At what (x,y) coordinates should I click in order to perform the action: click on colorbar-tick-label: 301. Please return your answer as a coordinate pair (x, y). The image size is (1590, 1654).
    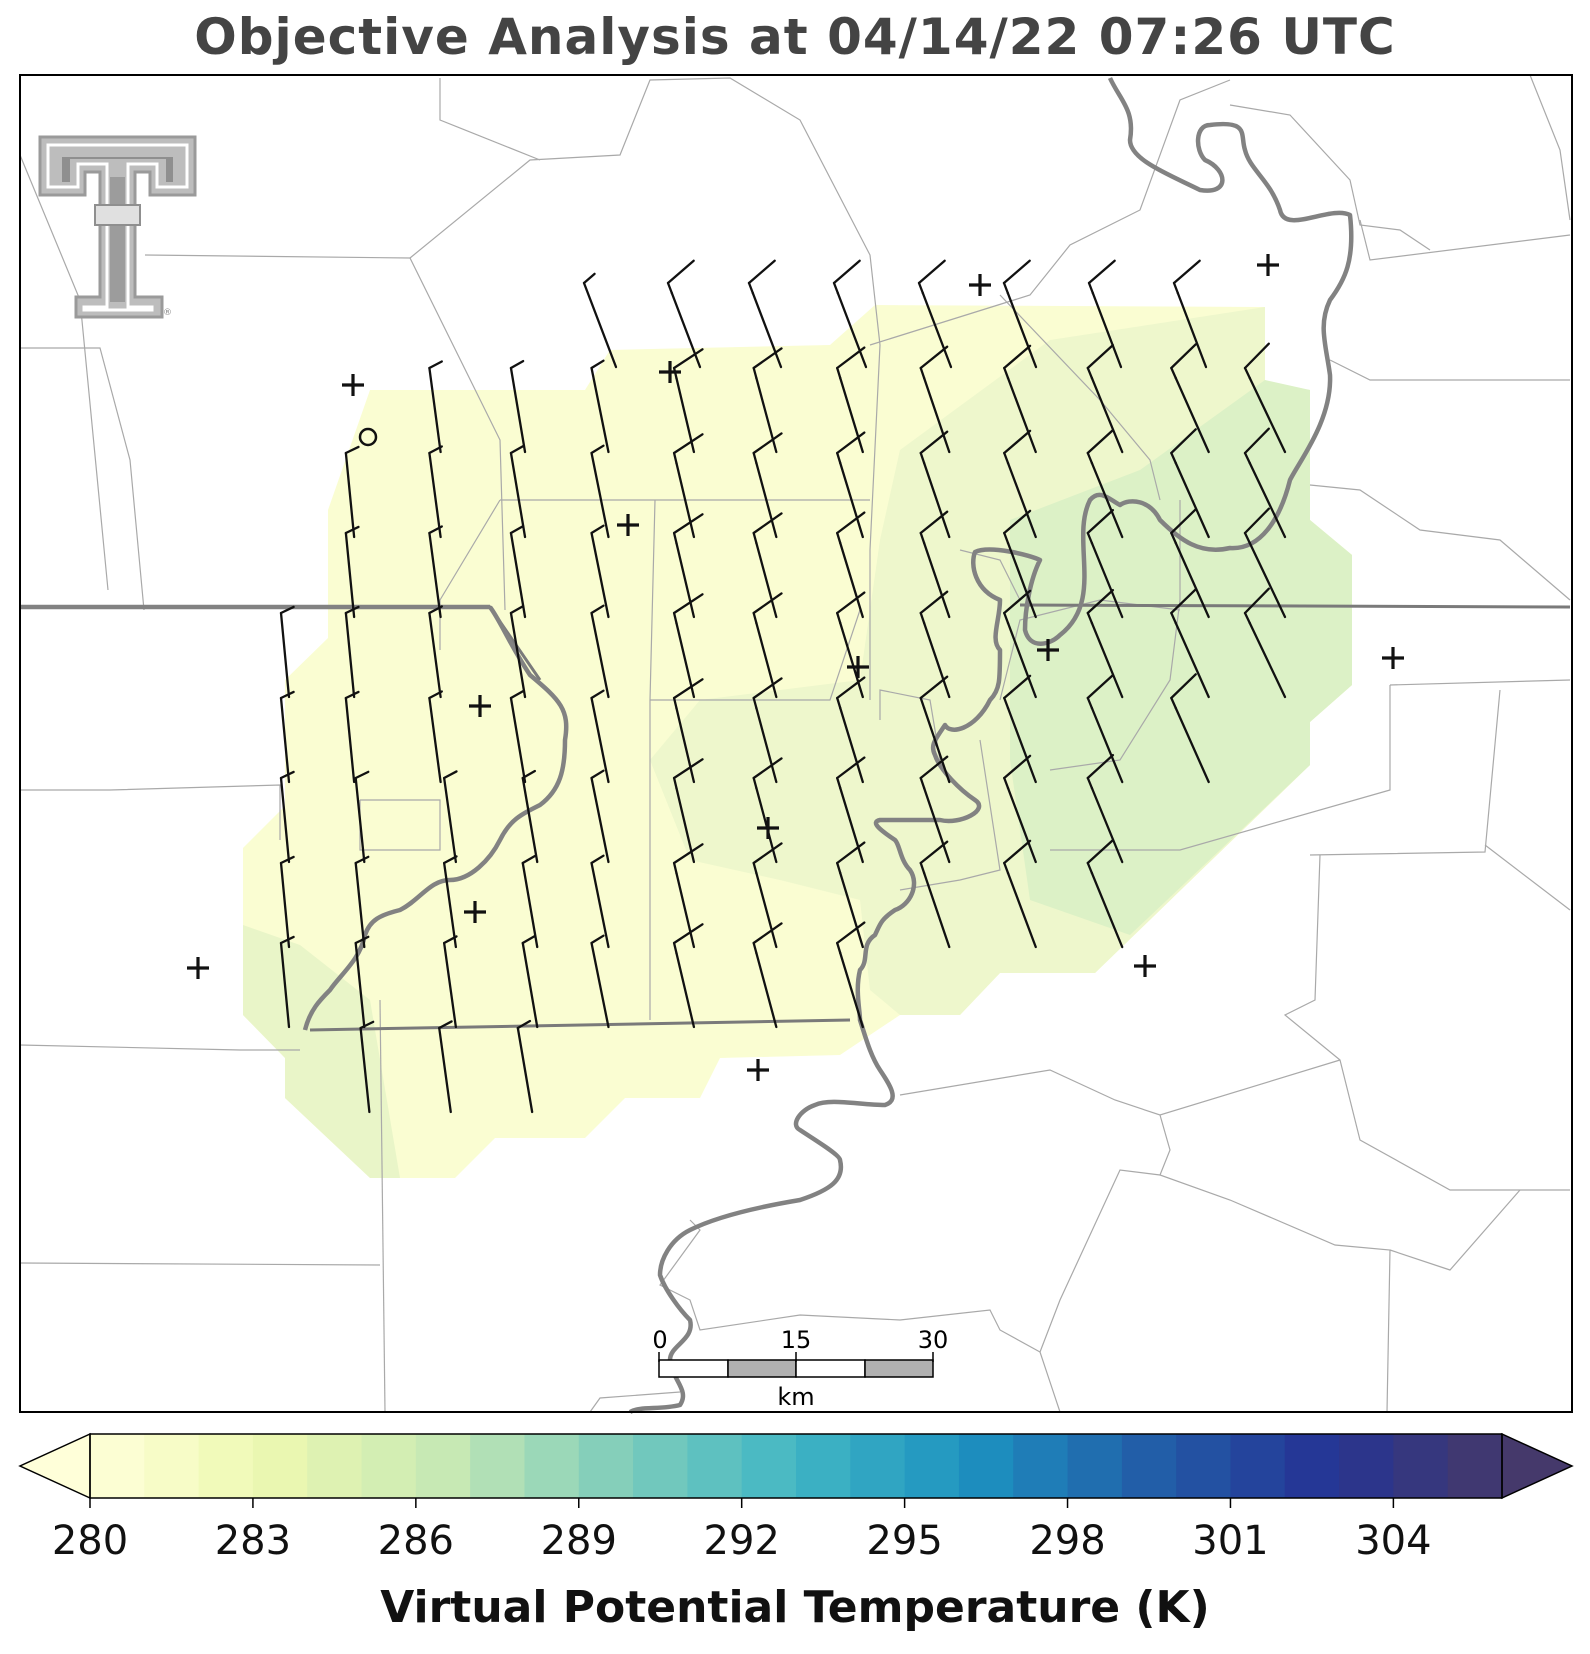
    Looking at the image, I should click on (1230, 1541).